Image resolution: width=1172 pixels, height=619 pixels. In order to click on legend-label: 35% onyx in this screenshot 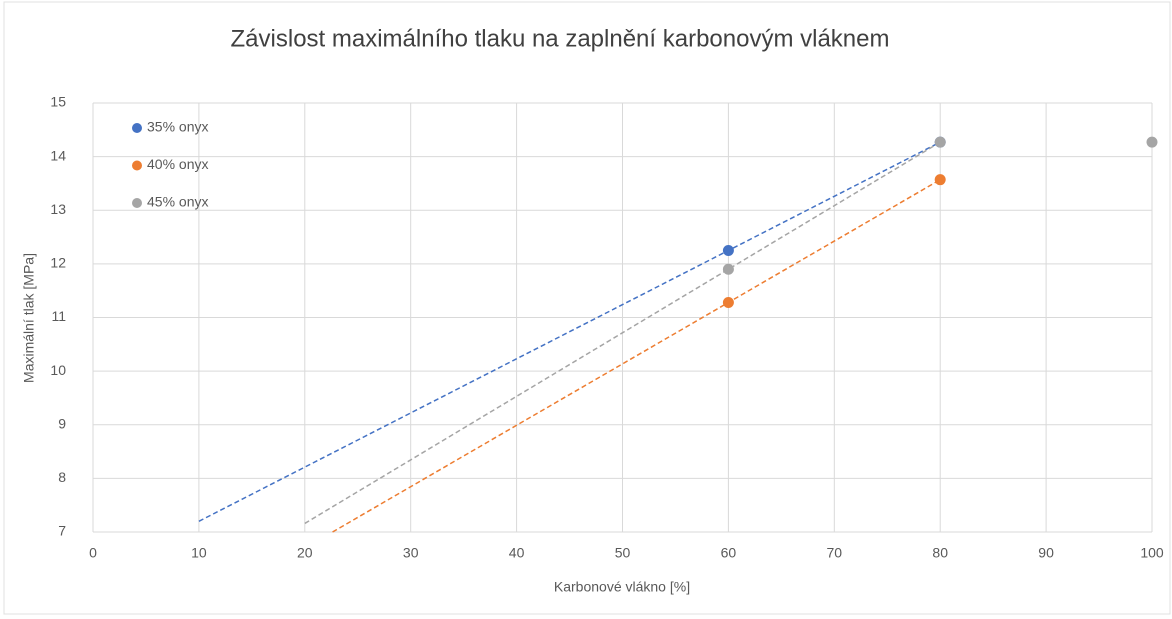, I will do `click(177, 127)`.